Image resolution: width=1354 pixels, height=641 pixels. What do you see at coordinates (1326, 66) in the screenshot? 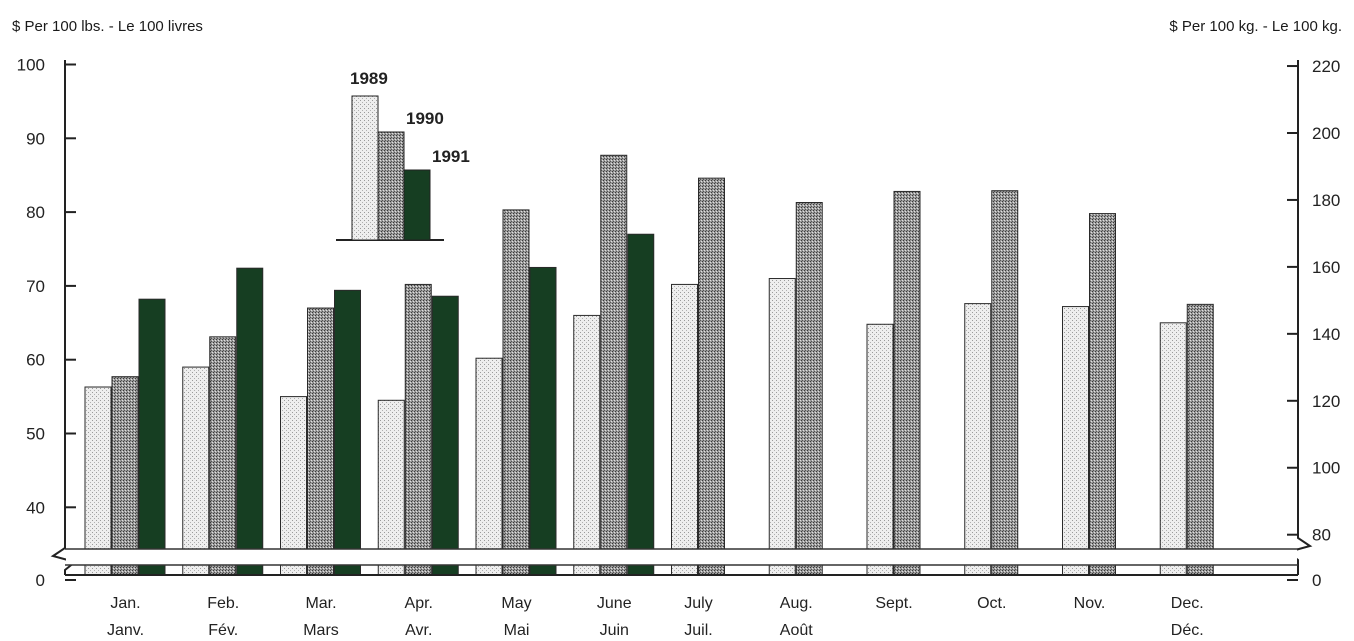
I see `right-axis-tick-label: 220` at bounding box center [1326, 66].